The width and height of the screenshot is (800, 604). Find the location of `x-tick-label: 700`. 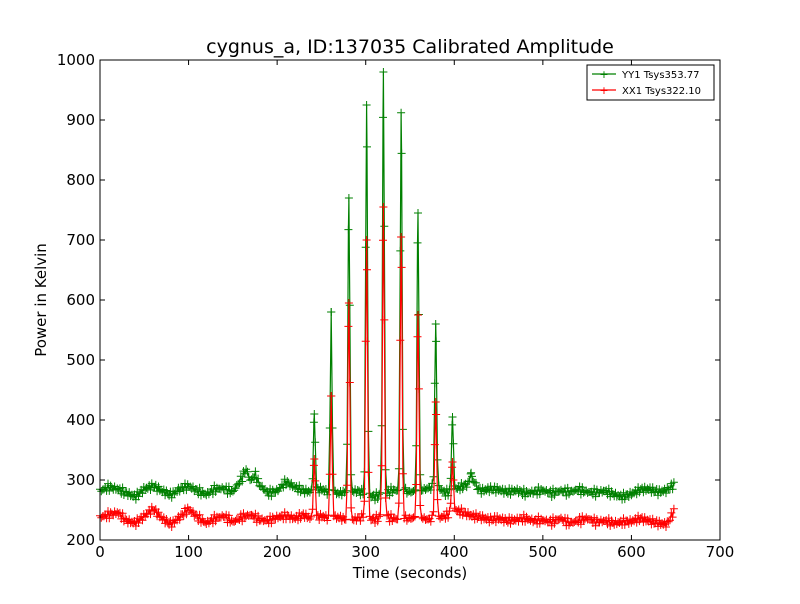

x-tick-label: 700 is located at coordinates (720, 552).